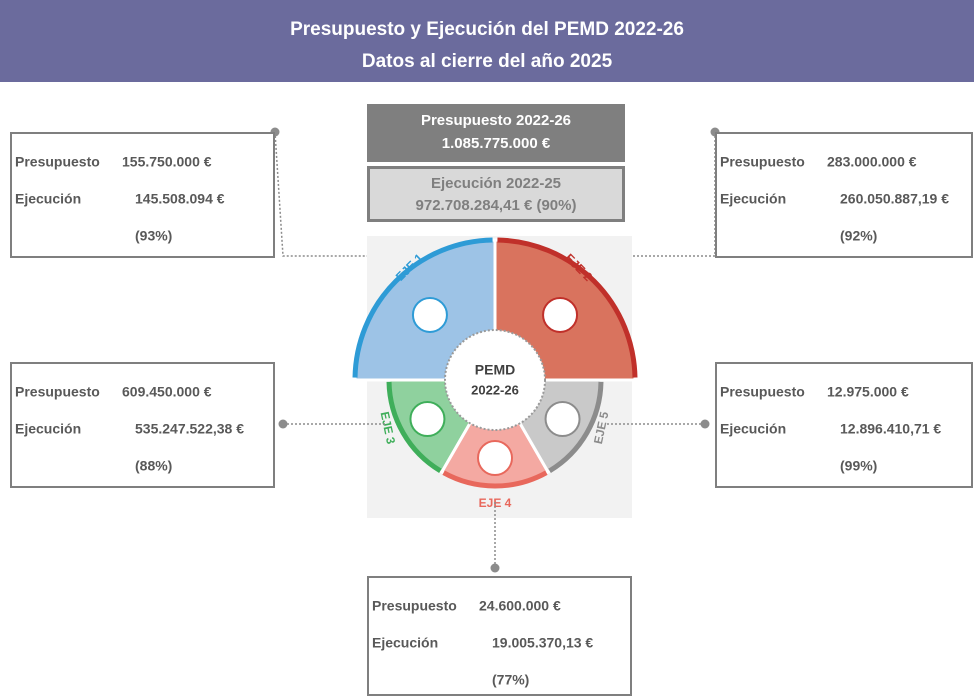 The image size is (974, 696). I want to click on axis-label: EJE 3, so click(388, 427).